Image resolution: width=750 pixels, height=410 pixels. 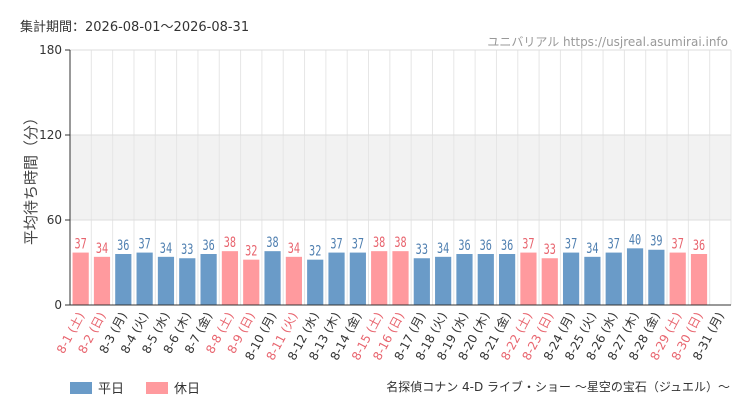 What do you see at coordinates (558, 387) in the screenshot?
I see `attraction-name: 名探偵コナン 4-D ライブ・ショー ～星空の宝石（ジュエル）～` at bounding box center [558, 387].